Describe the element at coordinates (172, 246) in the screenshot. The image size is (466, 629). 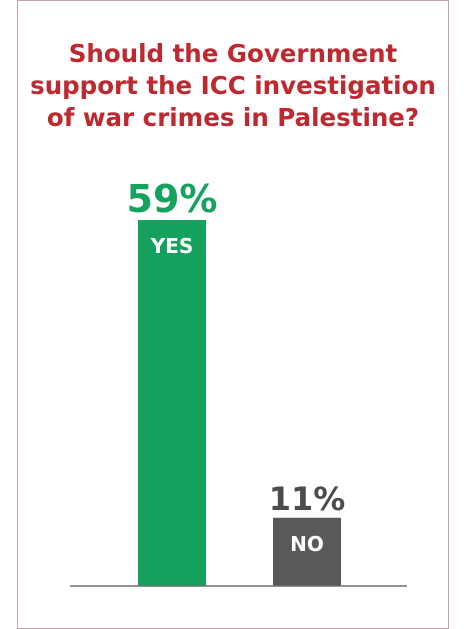
I see `category-label-yes: YES` at that location.